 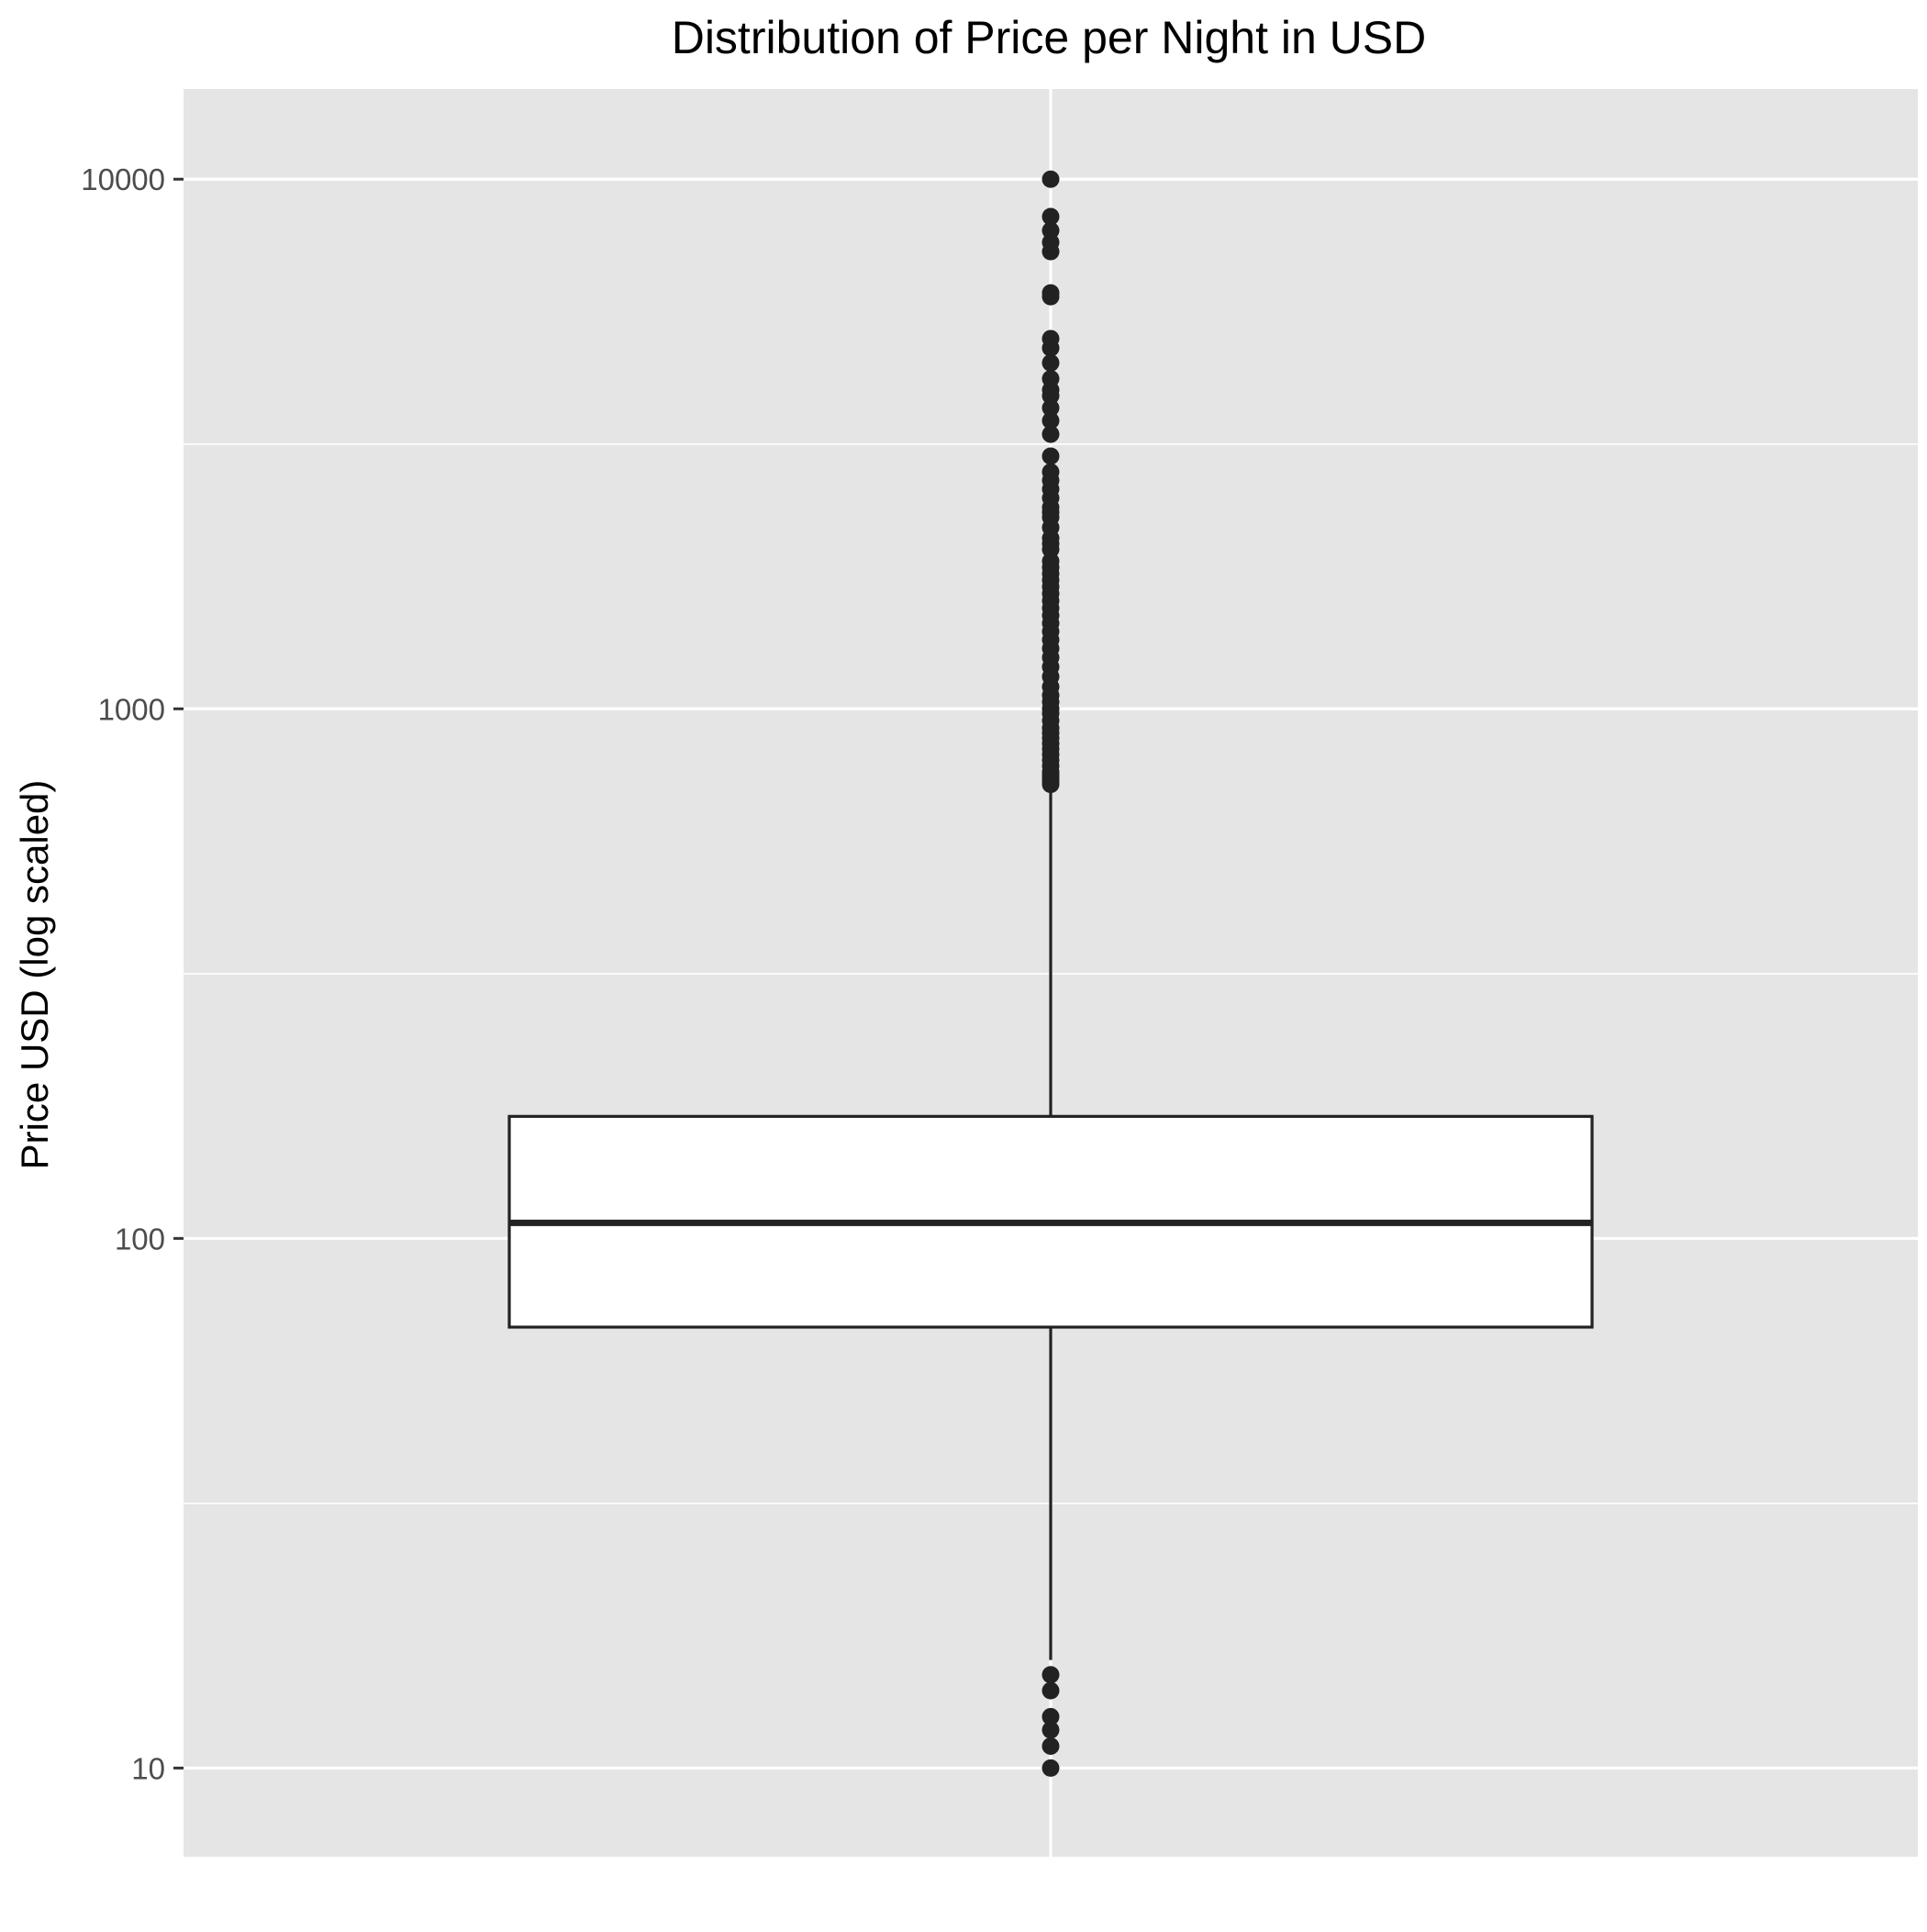 I want to click on y-axis: 10 100 1000 10000, so click(x=132, y=973).